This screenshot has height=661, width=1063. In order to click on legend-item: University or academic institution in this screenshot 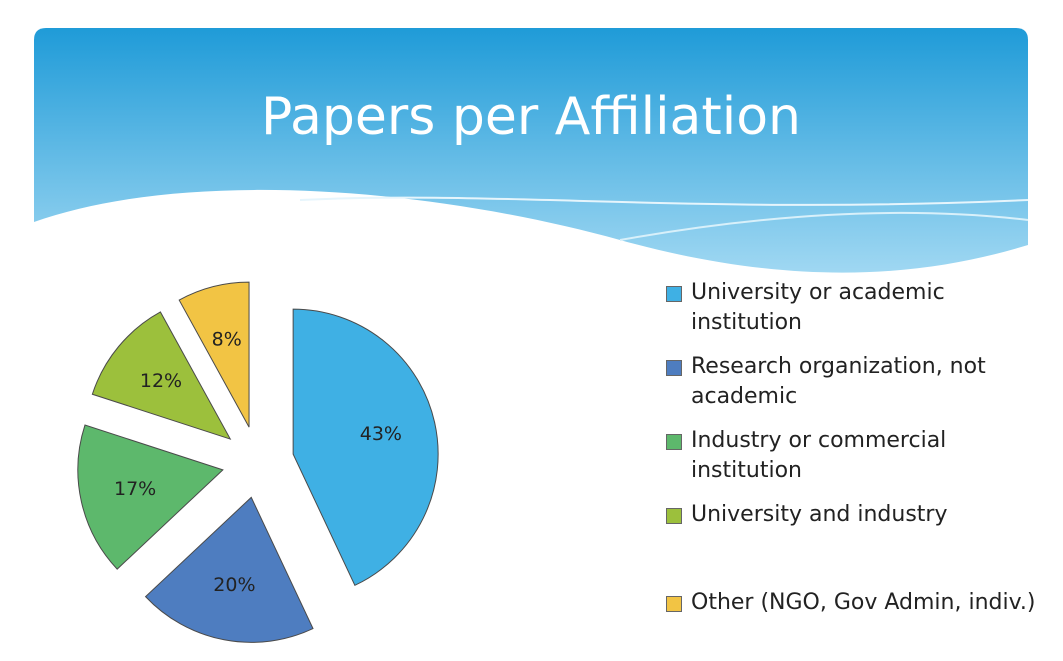, I will do `click(851, 308)`.